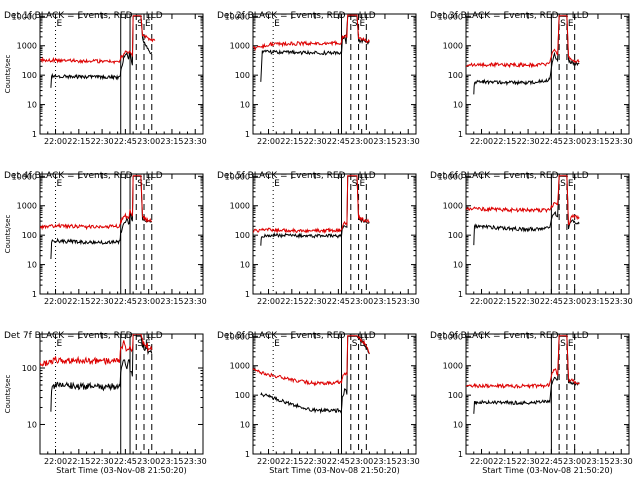  Describe the element at coordinates (121, 470) in the screenshot. I see `x-axis-label: Start Time (03-Nov-08 21:50:20)` at that location.